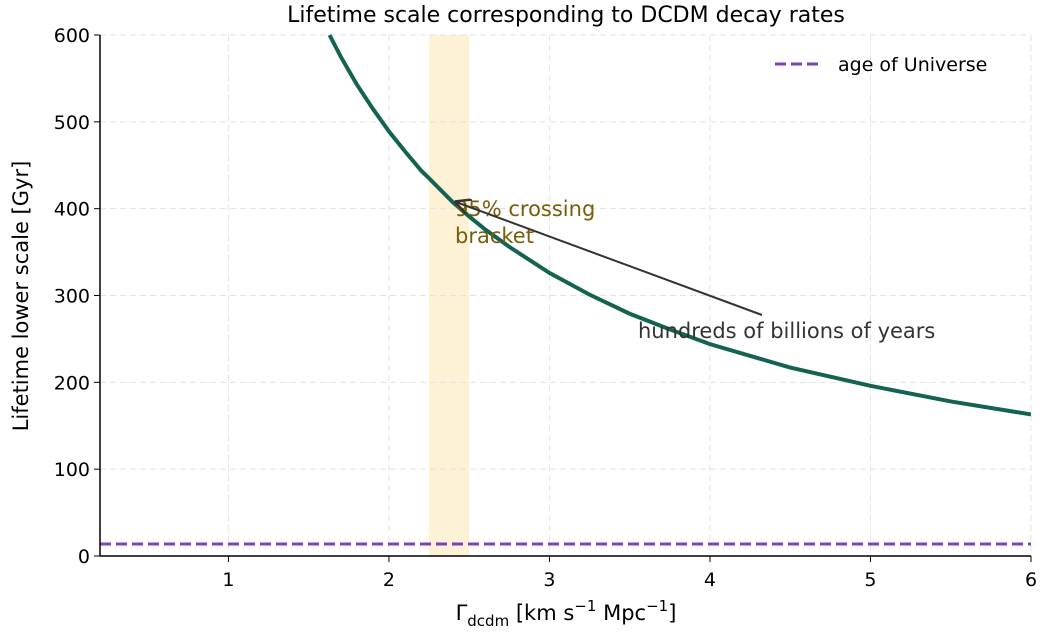 The height and width of the screenshot is (637, 1043). I want to click on x-tick-label: 4, so click(710, 580).